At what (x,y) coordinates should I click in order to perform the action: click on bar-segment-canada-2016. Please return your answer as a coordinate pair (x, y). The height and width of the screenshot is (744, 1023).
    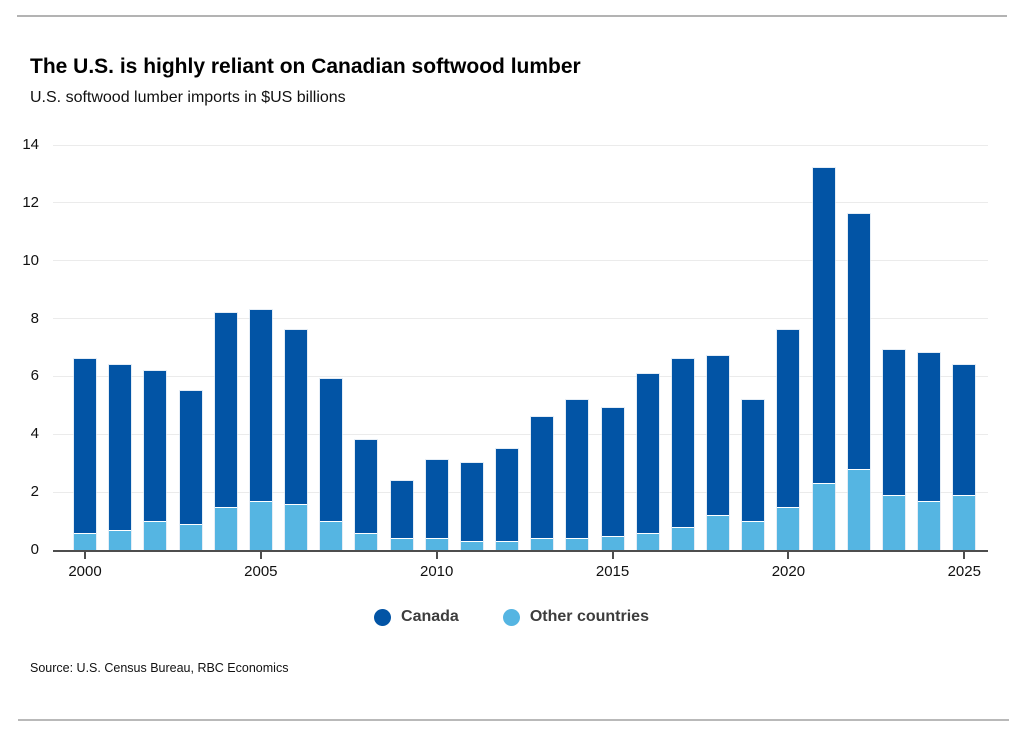
    Looking at the image, I should click on (647, 453).